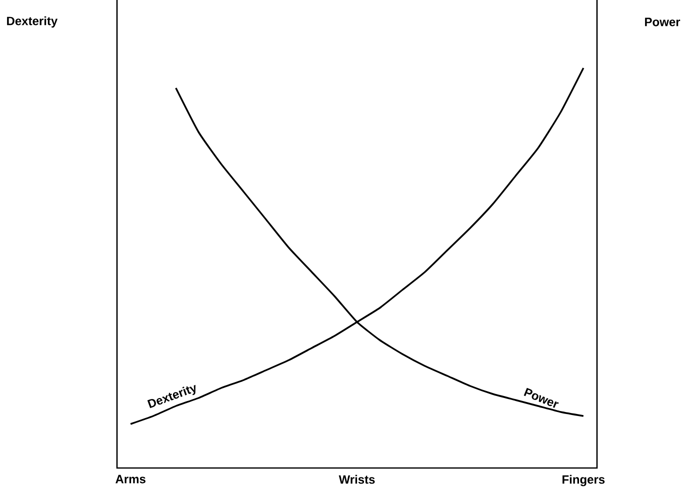  I want to click on x-tick-label: Fingers, so click(583, 480).